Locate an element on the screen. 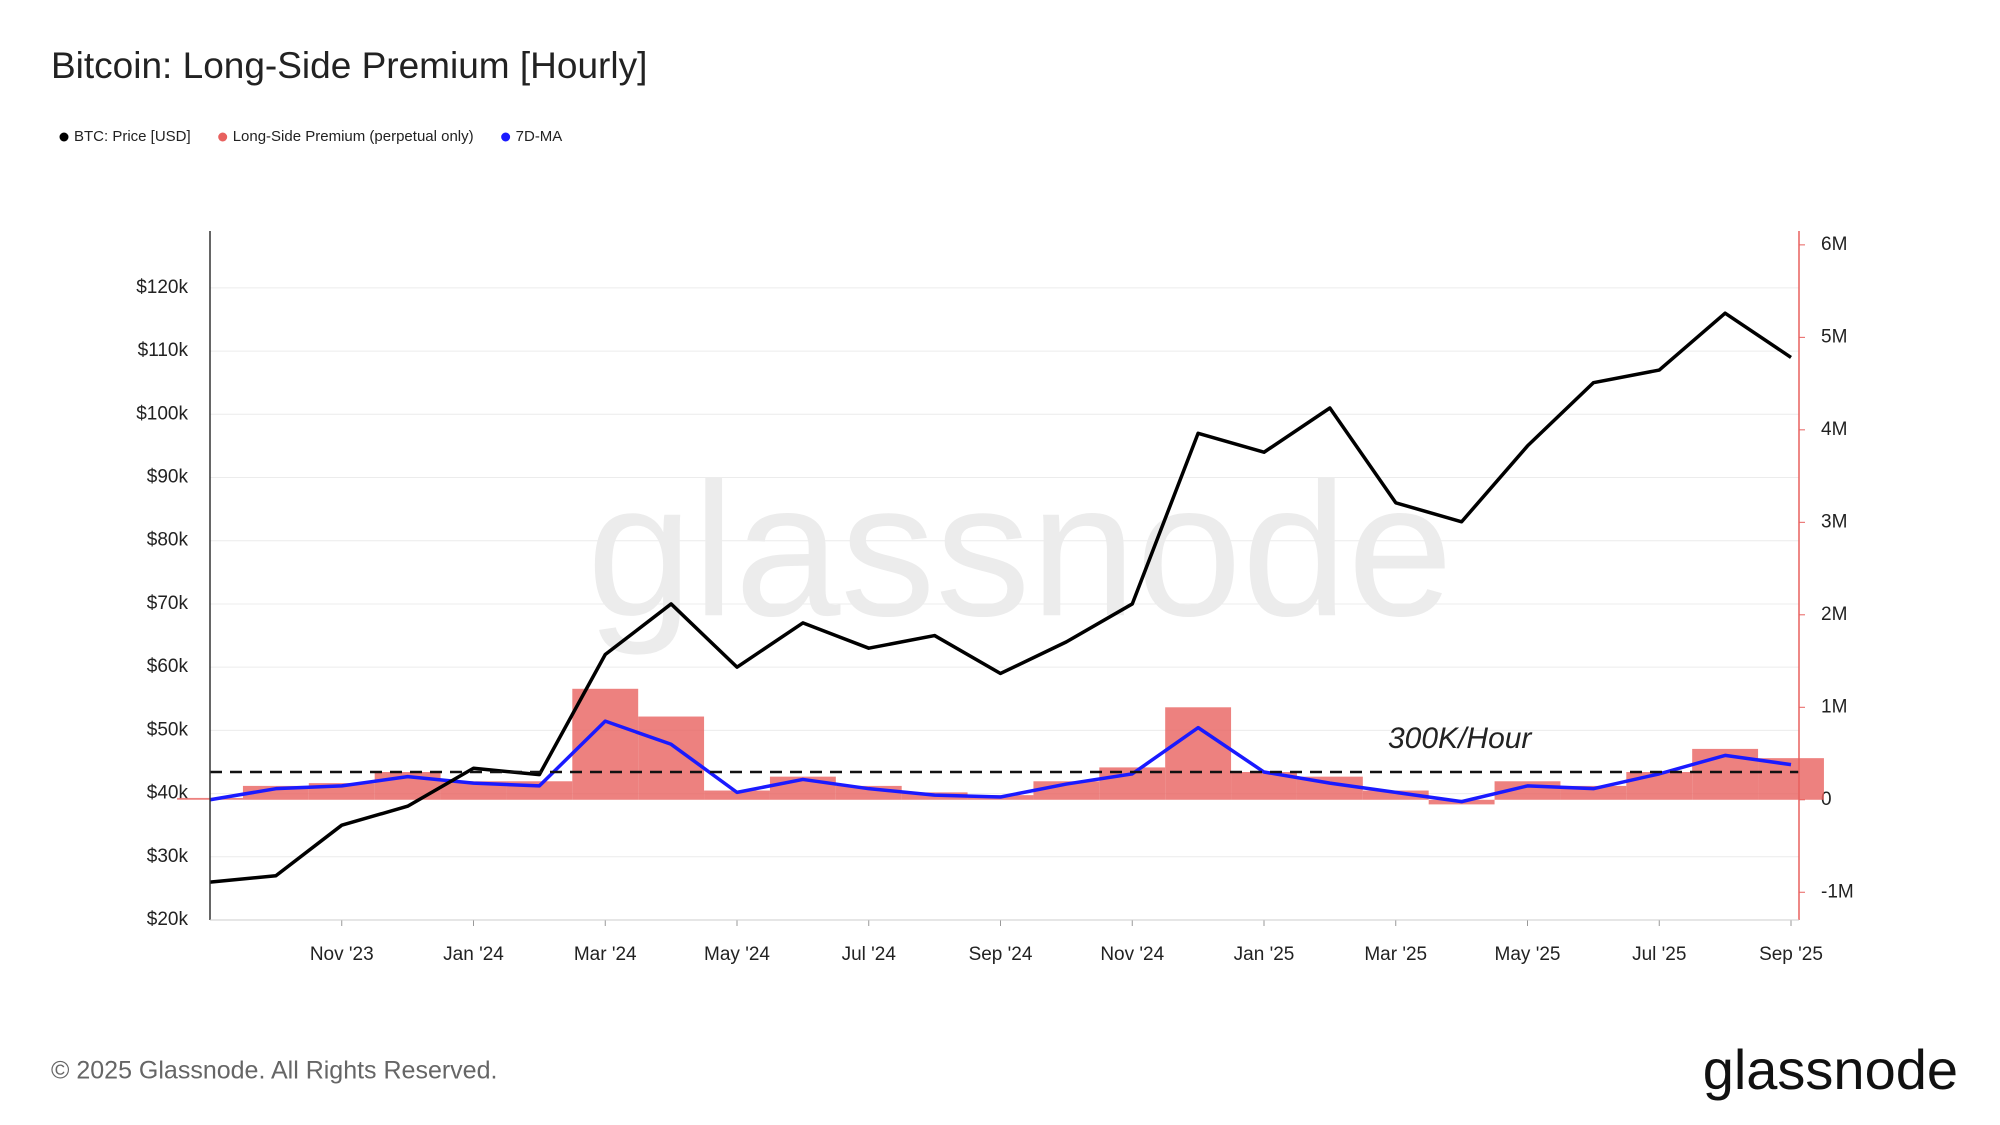 This screenshot has width=2000, height=1125. legend-label: BTC: Price [USD] is located at coordinates (132, 136).